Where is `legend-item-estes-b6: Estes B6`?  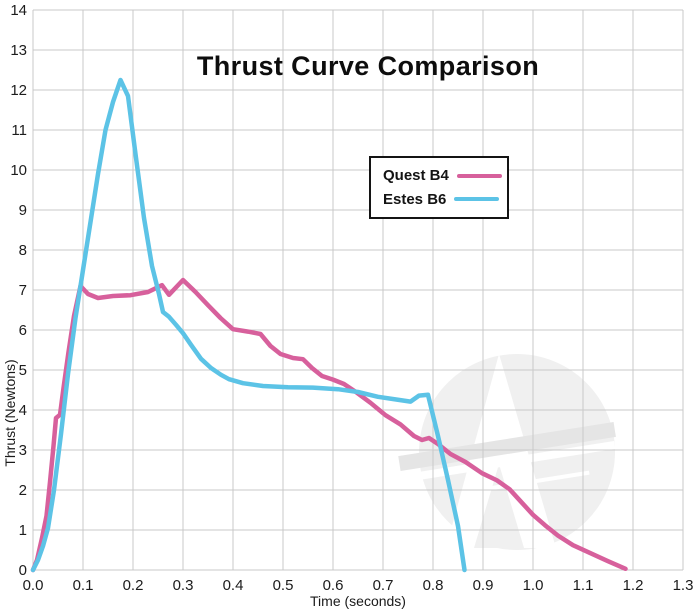
legend-item-estes-b6: Estes B6 is located at coordinates (441, 199).